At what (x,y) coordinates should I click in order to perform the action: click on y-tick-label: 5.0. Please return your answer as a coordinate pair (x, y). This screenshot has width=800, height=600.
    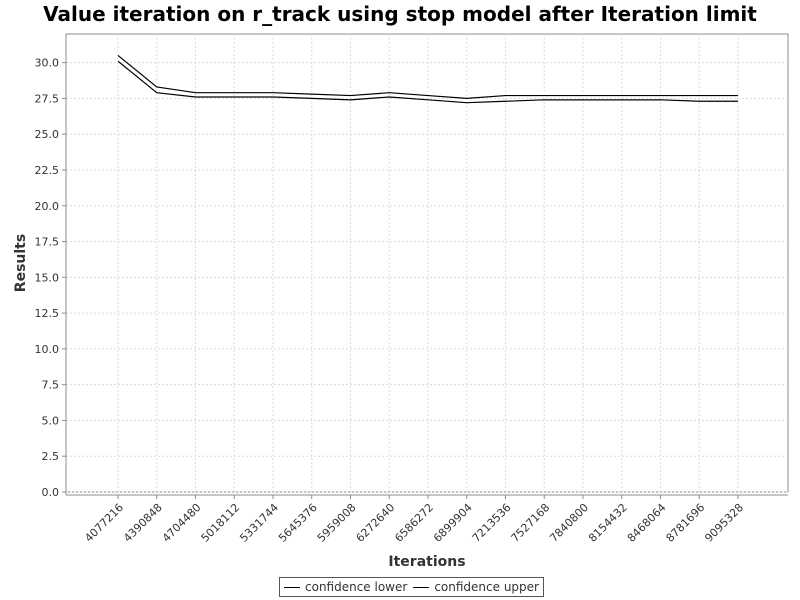
    Looking at the image, I should click on (51, 420).